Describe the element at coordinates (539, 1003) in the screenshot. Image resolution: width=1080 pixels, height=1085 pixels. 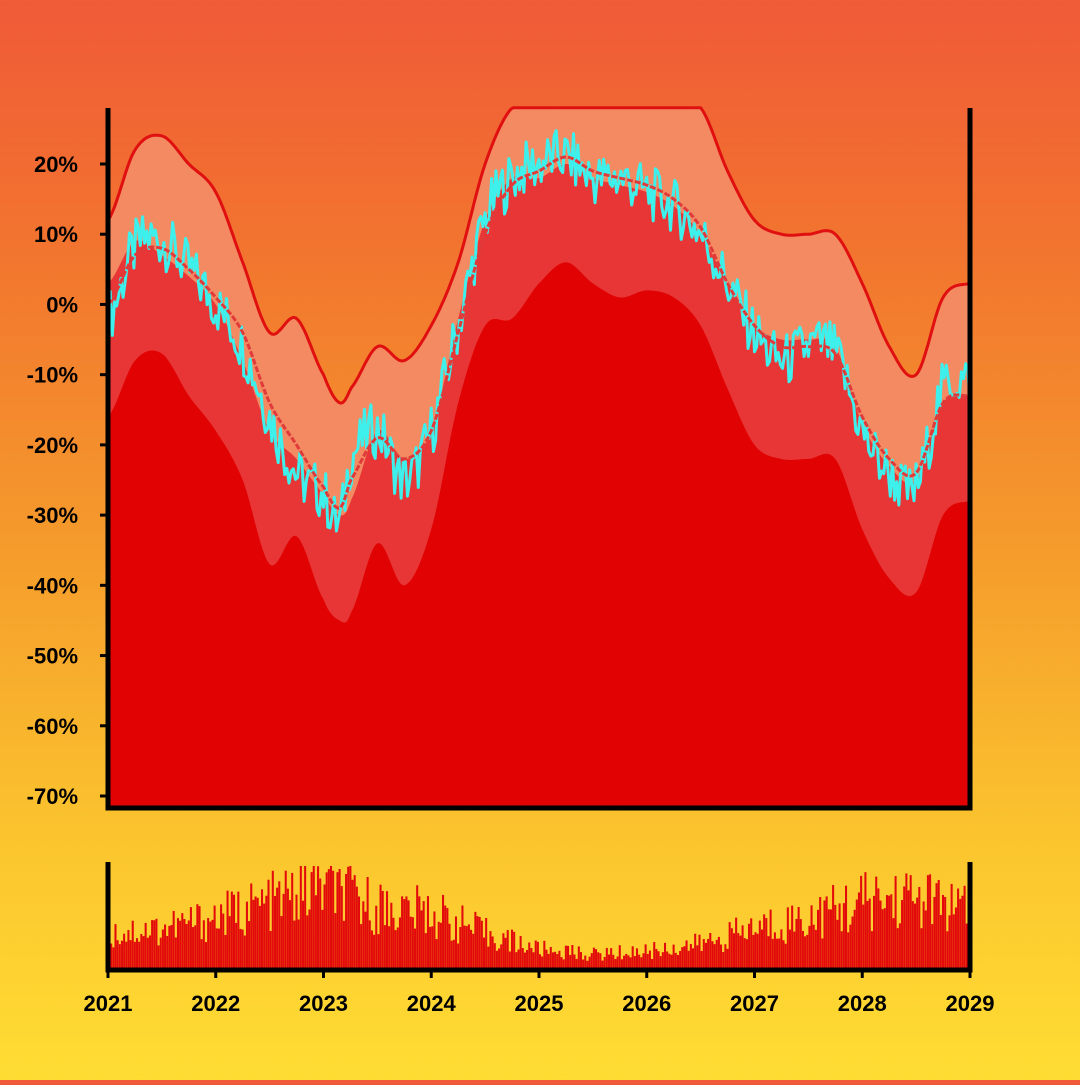
I see `x-tick-label: 2025` at that location.